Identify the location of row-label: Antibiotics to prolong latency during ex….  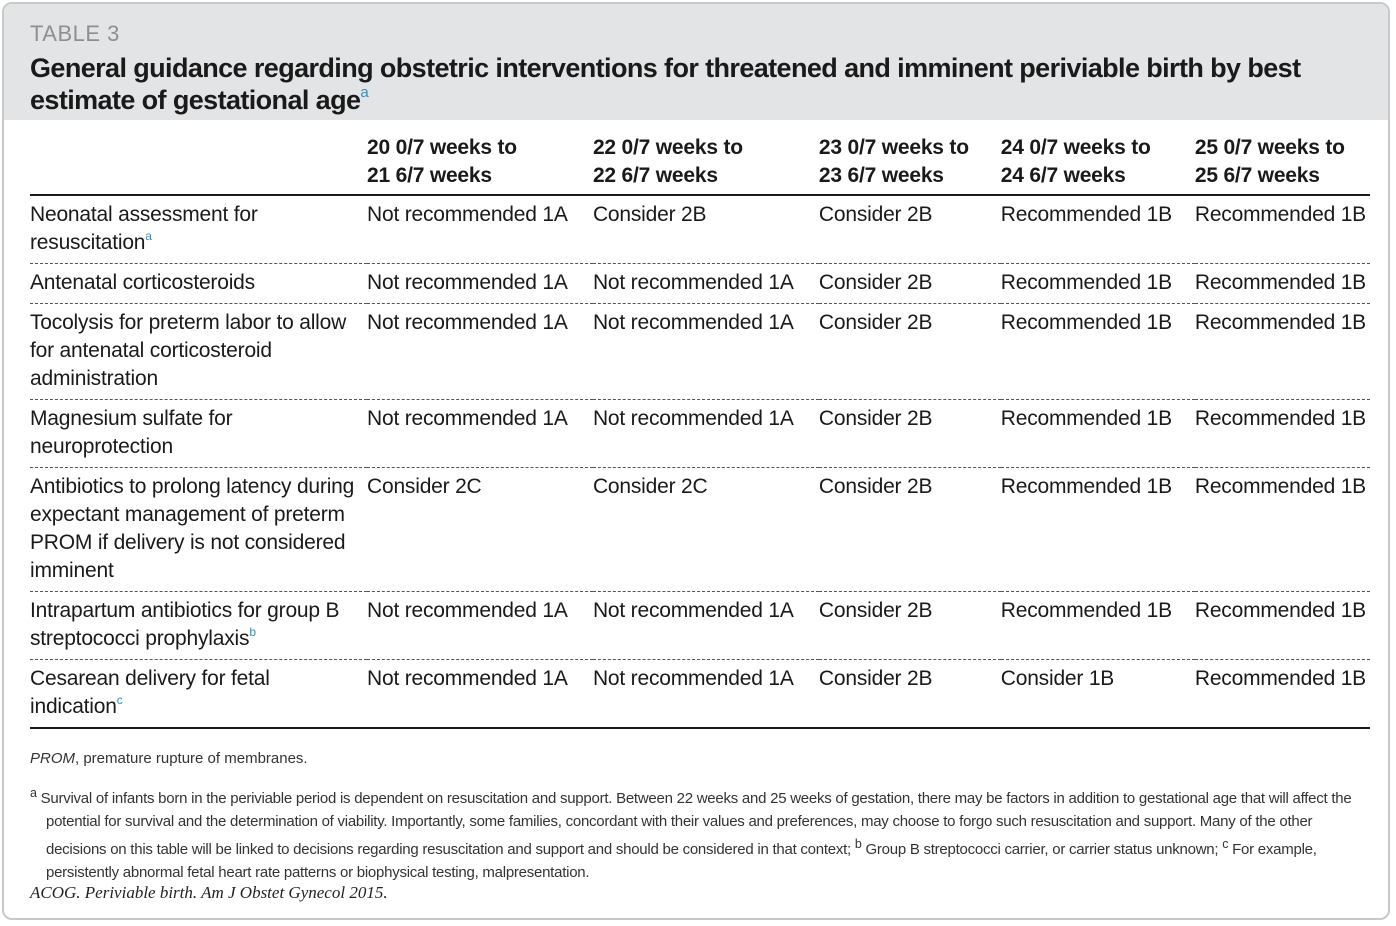
(198, 529).